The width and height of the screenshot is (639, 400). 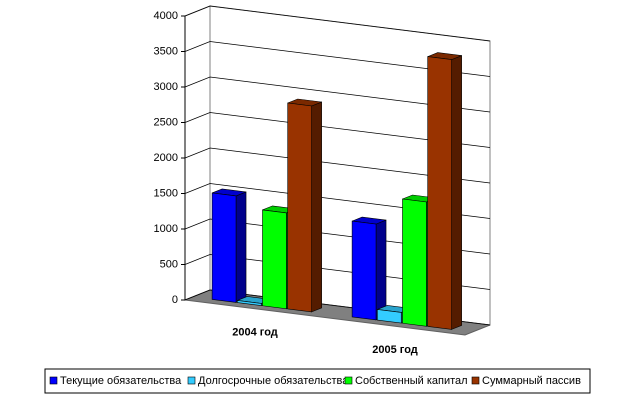 I want to click on legend-label: Собственный капитал, so click(x=411, y=381).